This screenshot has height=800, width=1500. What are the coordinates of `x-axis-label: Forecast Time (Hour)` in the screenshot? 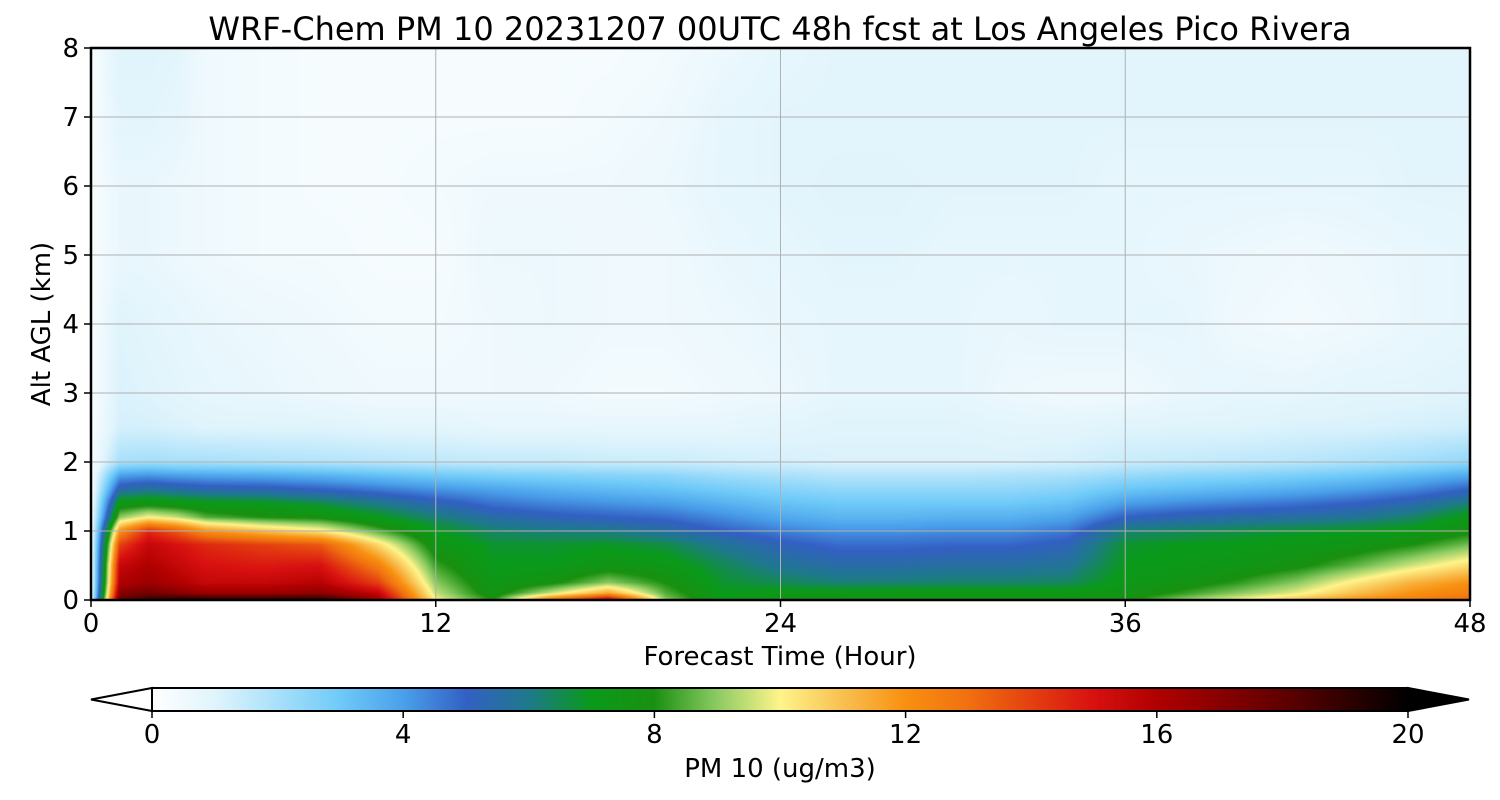 It's located at (779, 657).